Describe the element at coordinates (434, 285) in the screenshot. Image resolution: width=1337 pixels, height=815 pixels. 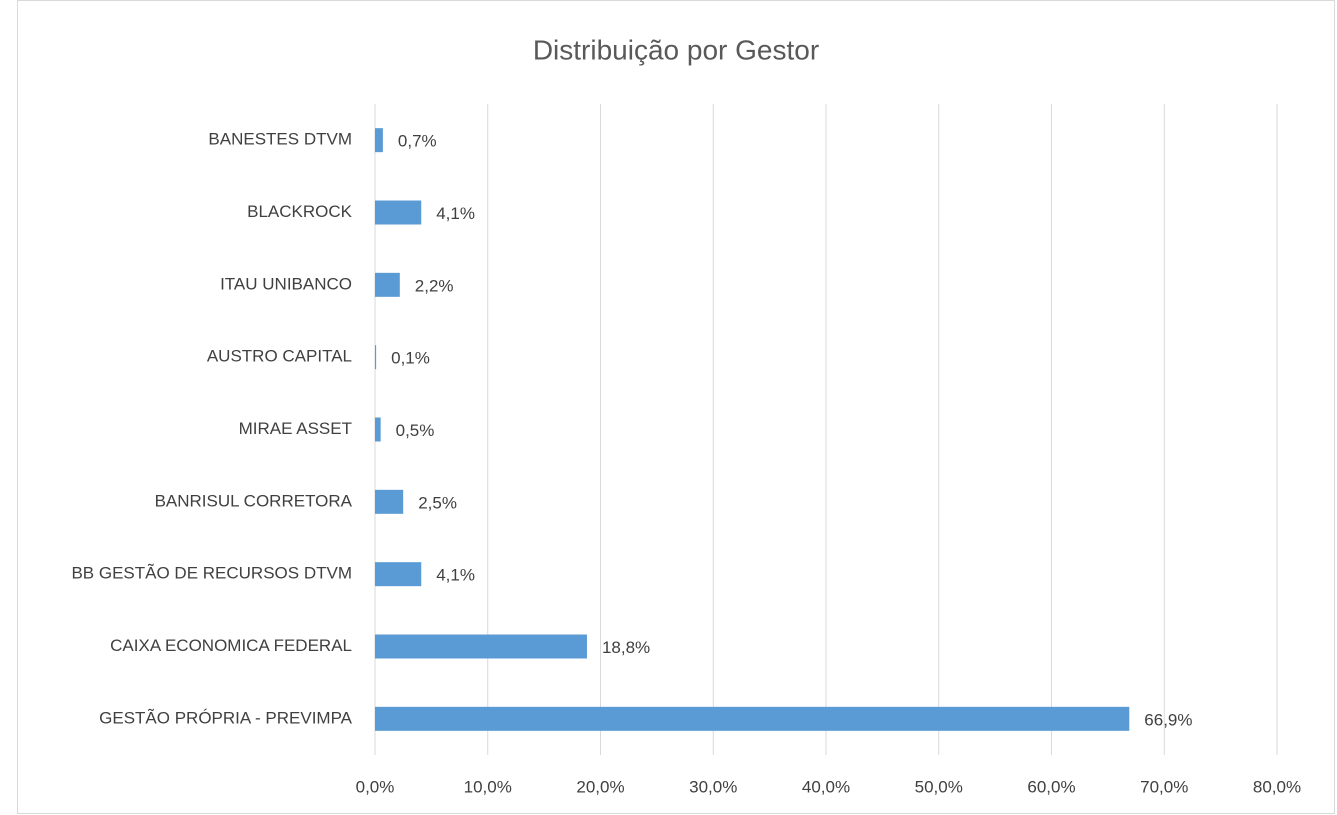
I see `data-label: 2,2%` at that location.